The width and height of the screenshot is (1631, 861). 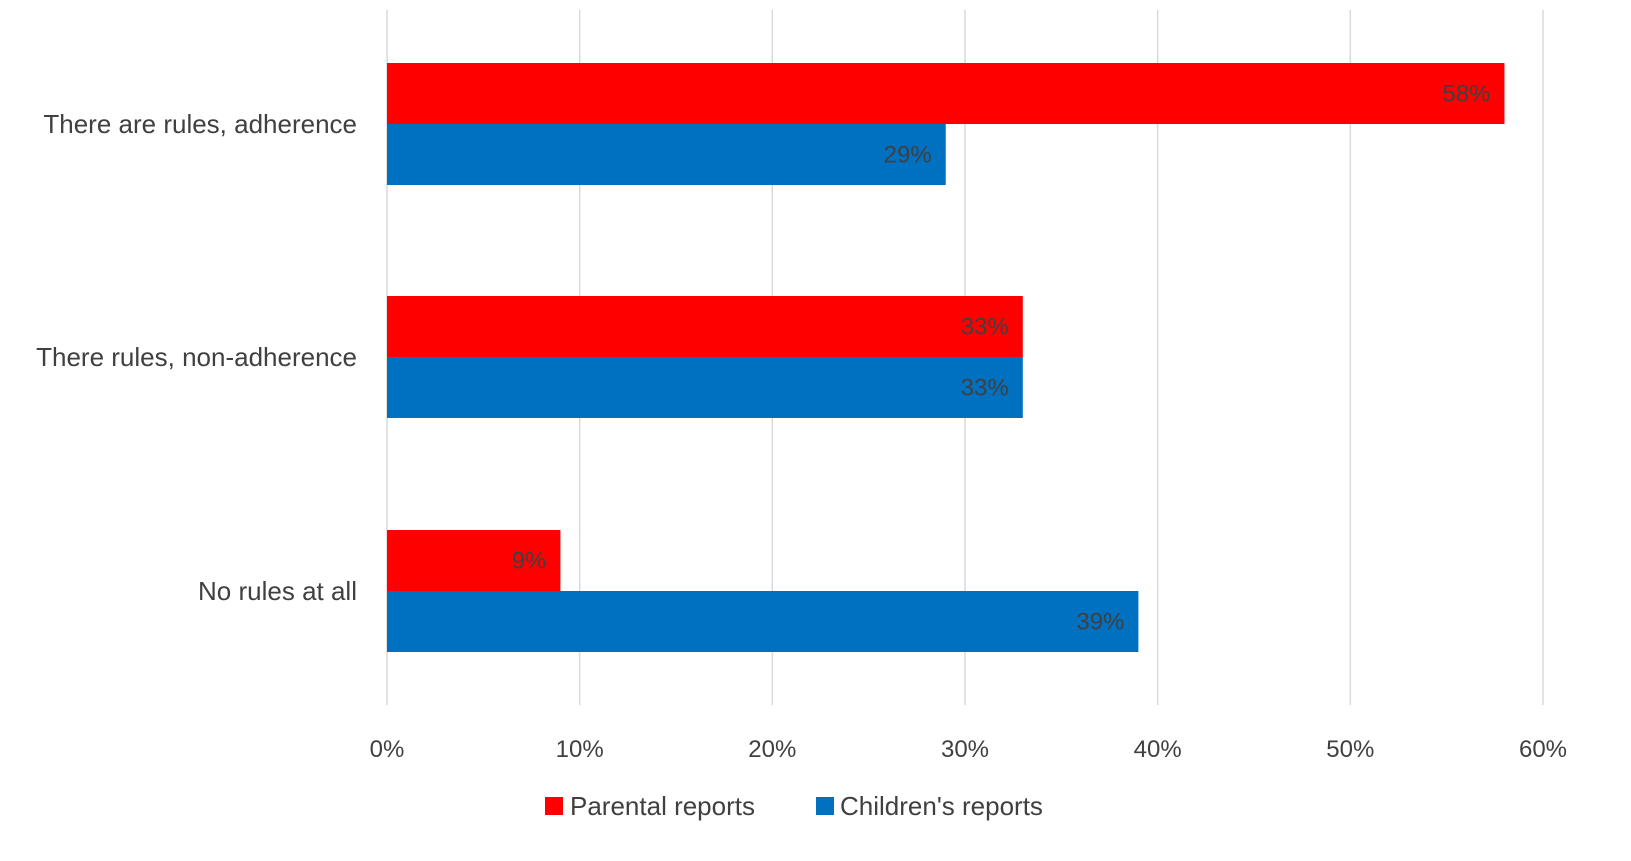 I want to click on category-label: There rules, non-adherence, so click(x=196, y=357).